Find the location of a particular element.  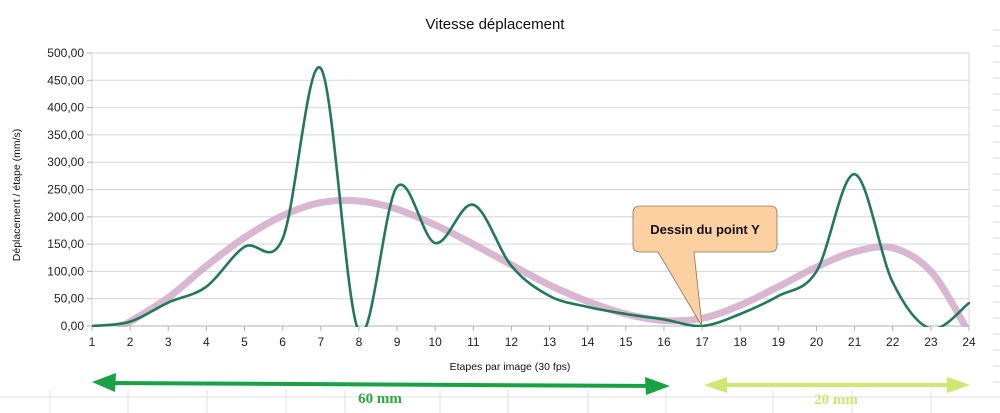

x-tick-label: 6 is located at coordinates (282, 342).